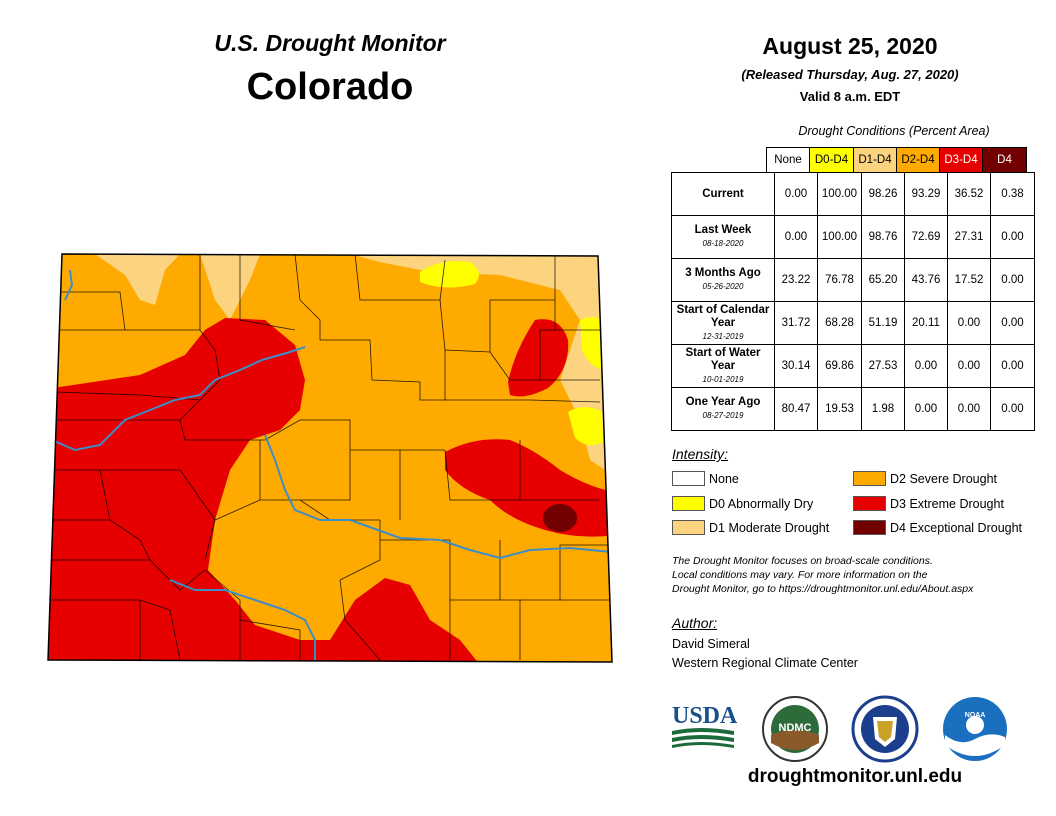  What do you see at coordinates (1005, 160) in the screenshot?
I see `col-header-d4: D4` at bounding box center [1005, 160].